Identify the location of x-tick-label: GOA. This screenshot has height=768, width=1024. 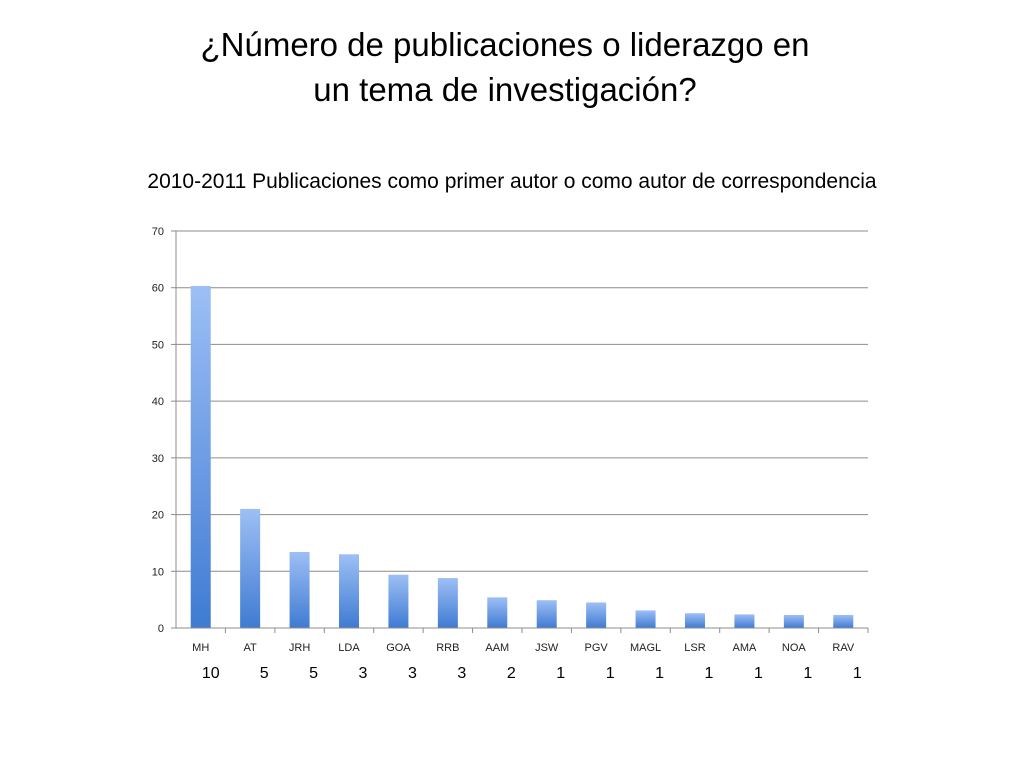
(398, 648).